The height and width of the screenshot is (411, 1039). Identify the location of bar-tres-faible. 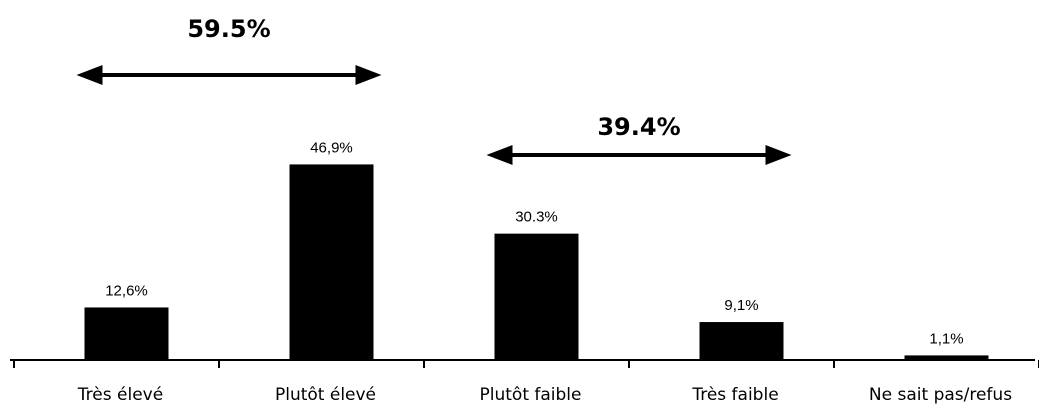
(741, 341).